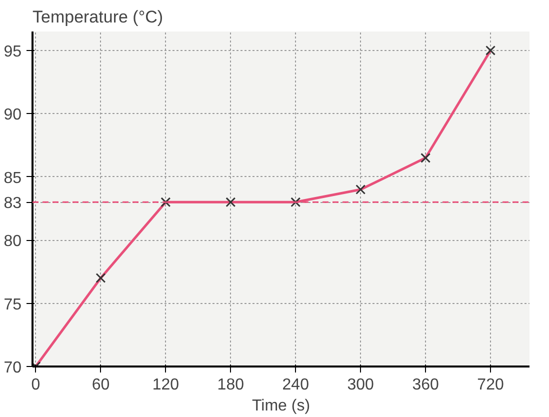  I want to click on x-tick-label: 300, so click(360, 385).